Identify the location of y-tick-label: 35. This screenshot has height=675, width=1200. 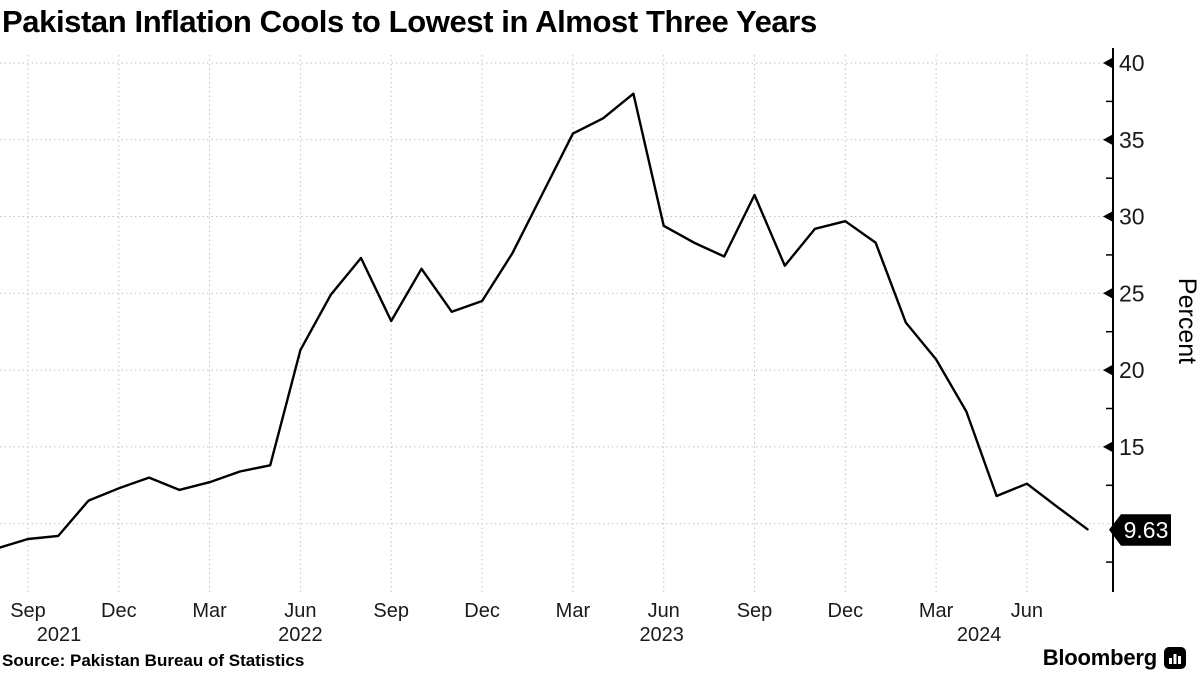
(1132, 140).